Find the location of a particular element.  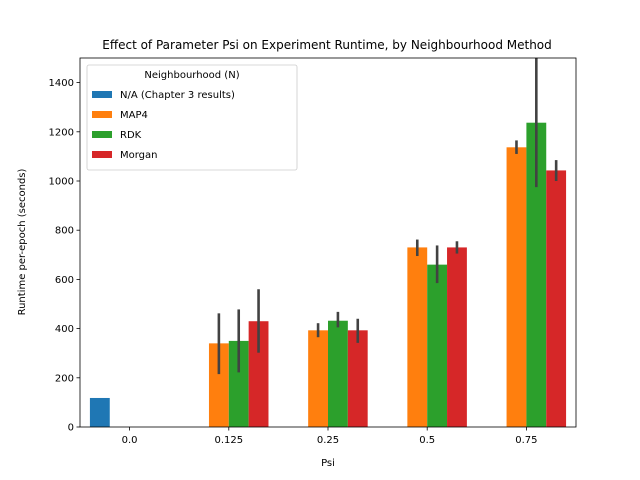

x-tick-label: 0.0 is located at coordinates (130, 440).